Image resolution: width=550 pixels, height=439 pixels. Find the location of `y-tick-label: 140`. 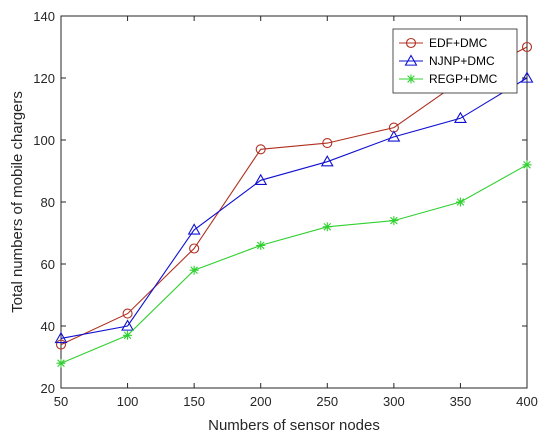

y-tick-label: 140 is located at coordinates (44, 16).